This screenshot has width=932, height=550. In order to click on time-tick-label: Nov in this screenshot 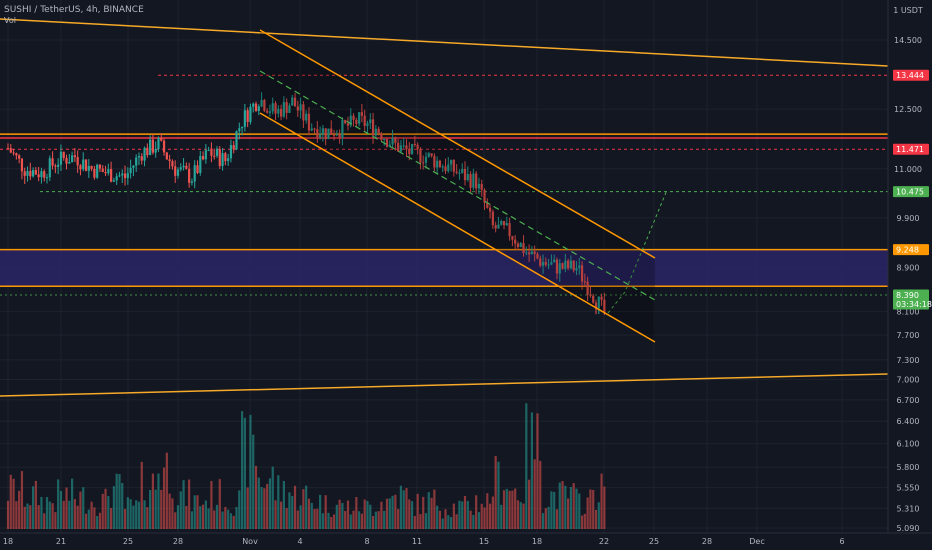, I will do `click(250, 541)`.